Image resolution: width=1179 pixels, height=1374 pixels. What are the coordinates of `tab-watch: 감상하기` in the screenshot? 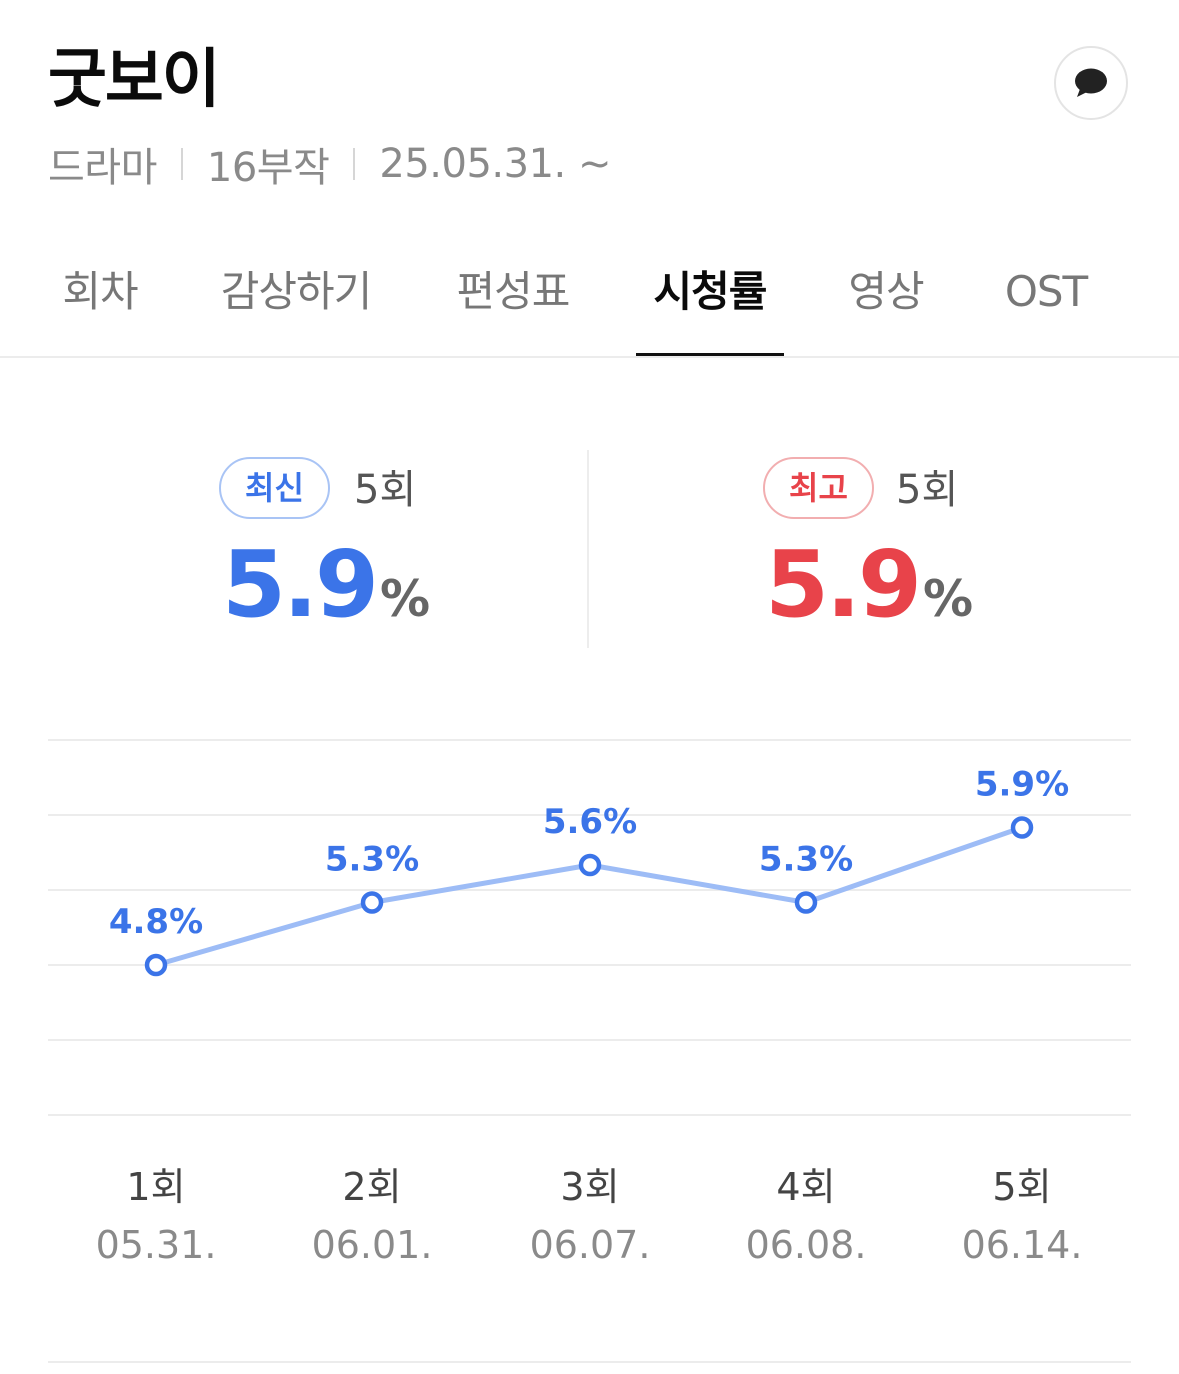 It's located at (296, 291).